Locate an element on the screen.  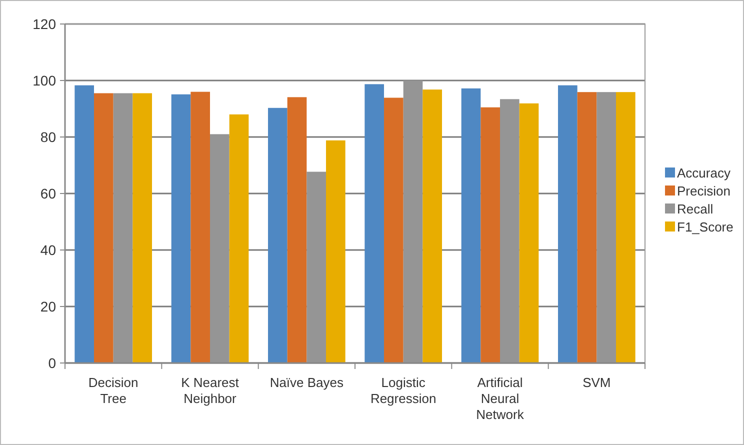
y-tick-label: 40 is located at coordinates (48, 250).